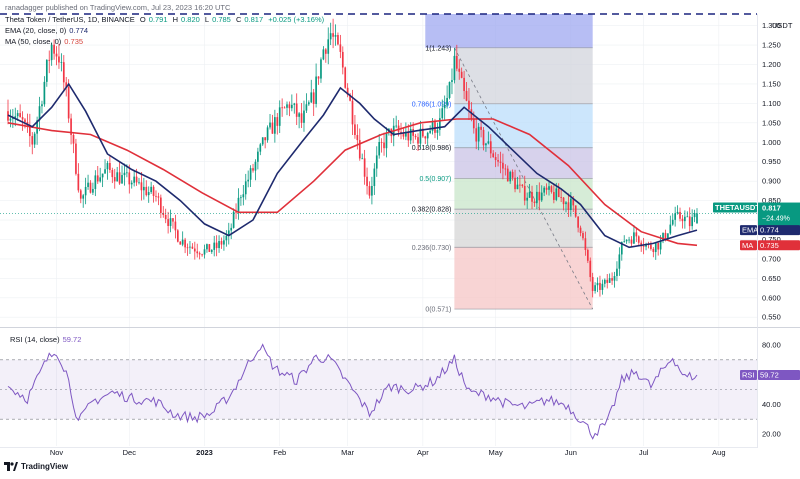  What do you see at coordinates (771, 142) in the screenshot?
I see `price-tick-label: 1.000` at bounding box center [771, 142].